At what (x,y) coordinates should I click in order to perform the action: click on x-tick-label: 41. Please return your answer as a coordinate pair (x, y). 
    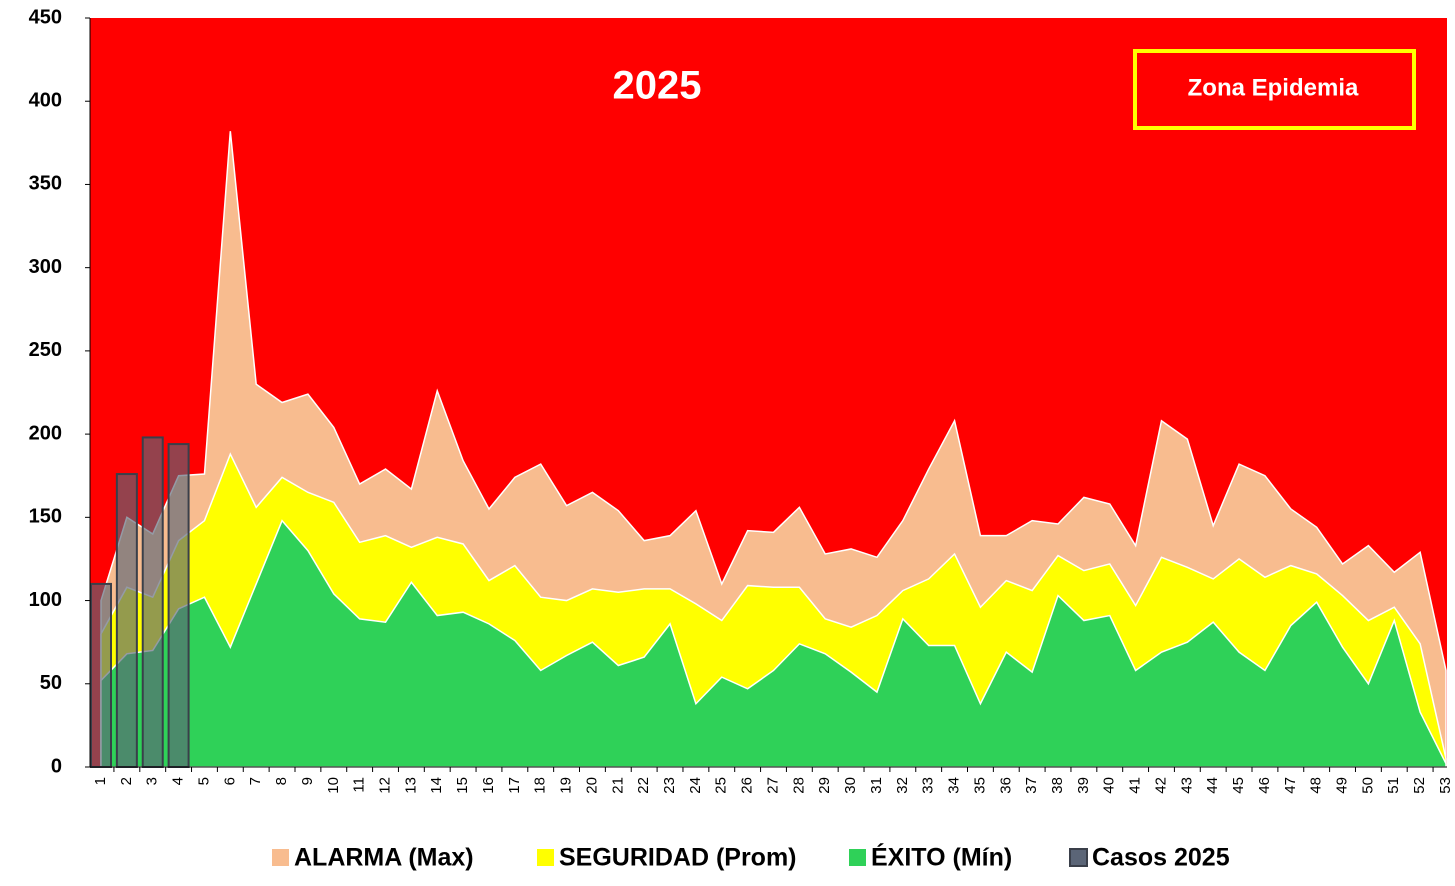
    Looking at the image, I should click on (1135, 785).